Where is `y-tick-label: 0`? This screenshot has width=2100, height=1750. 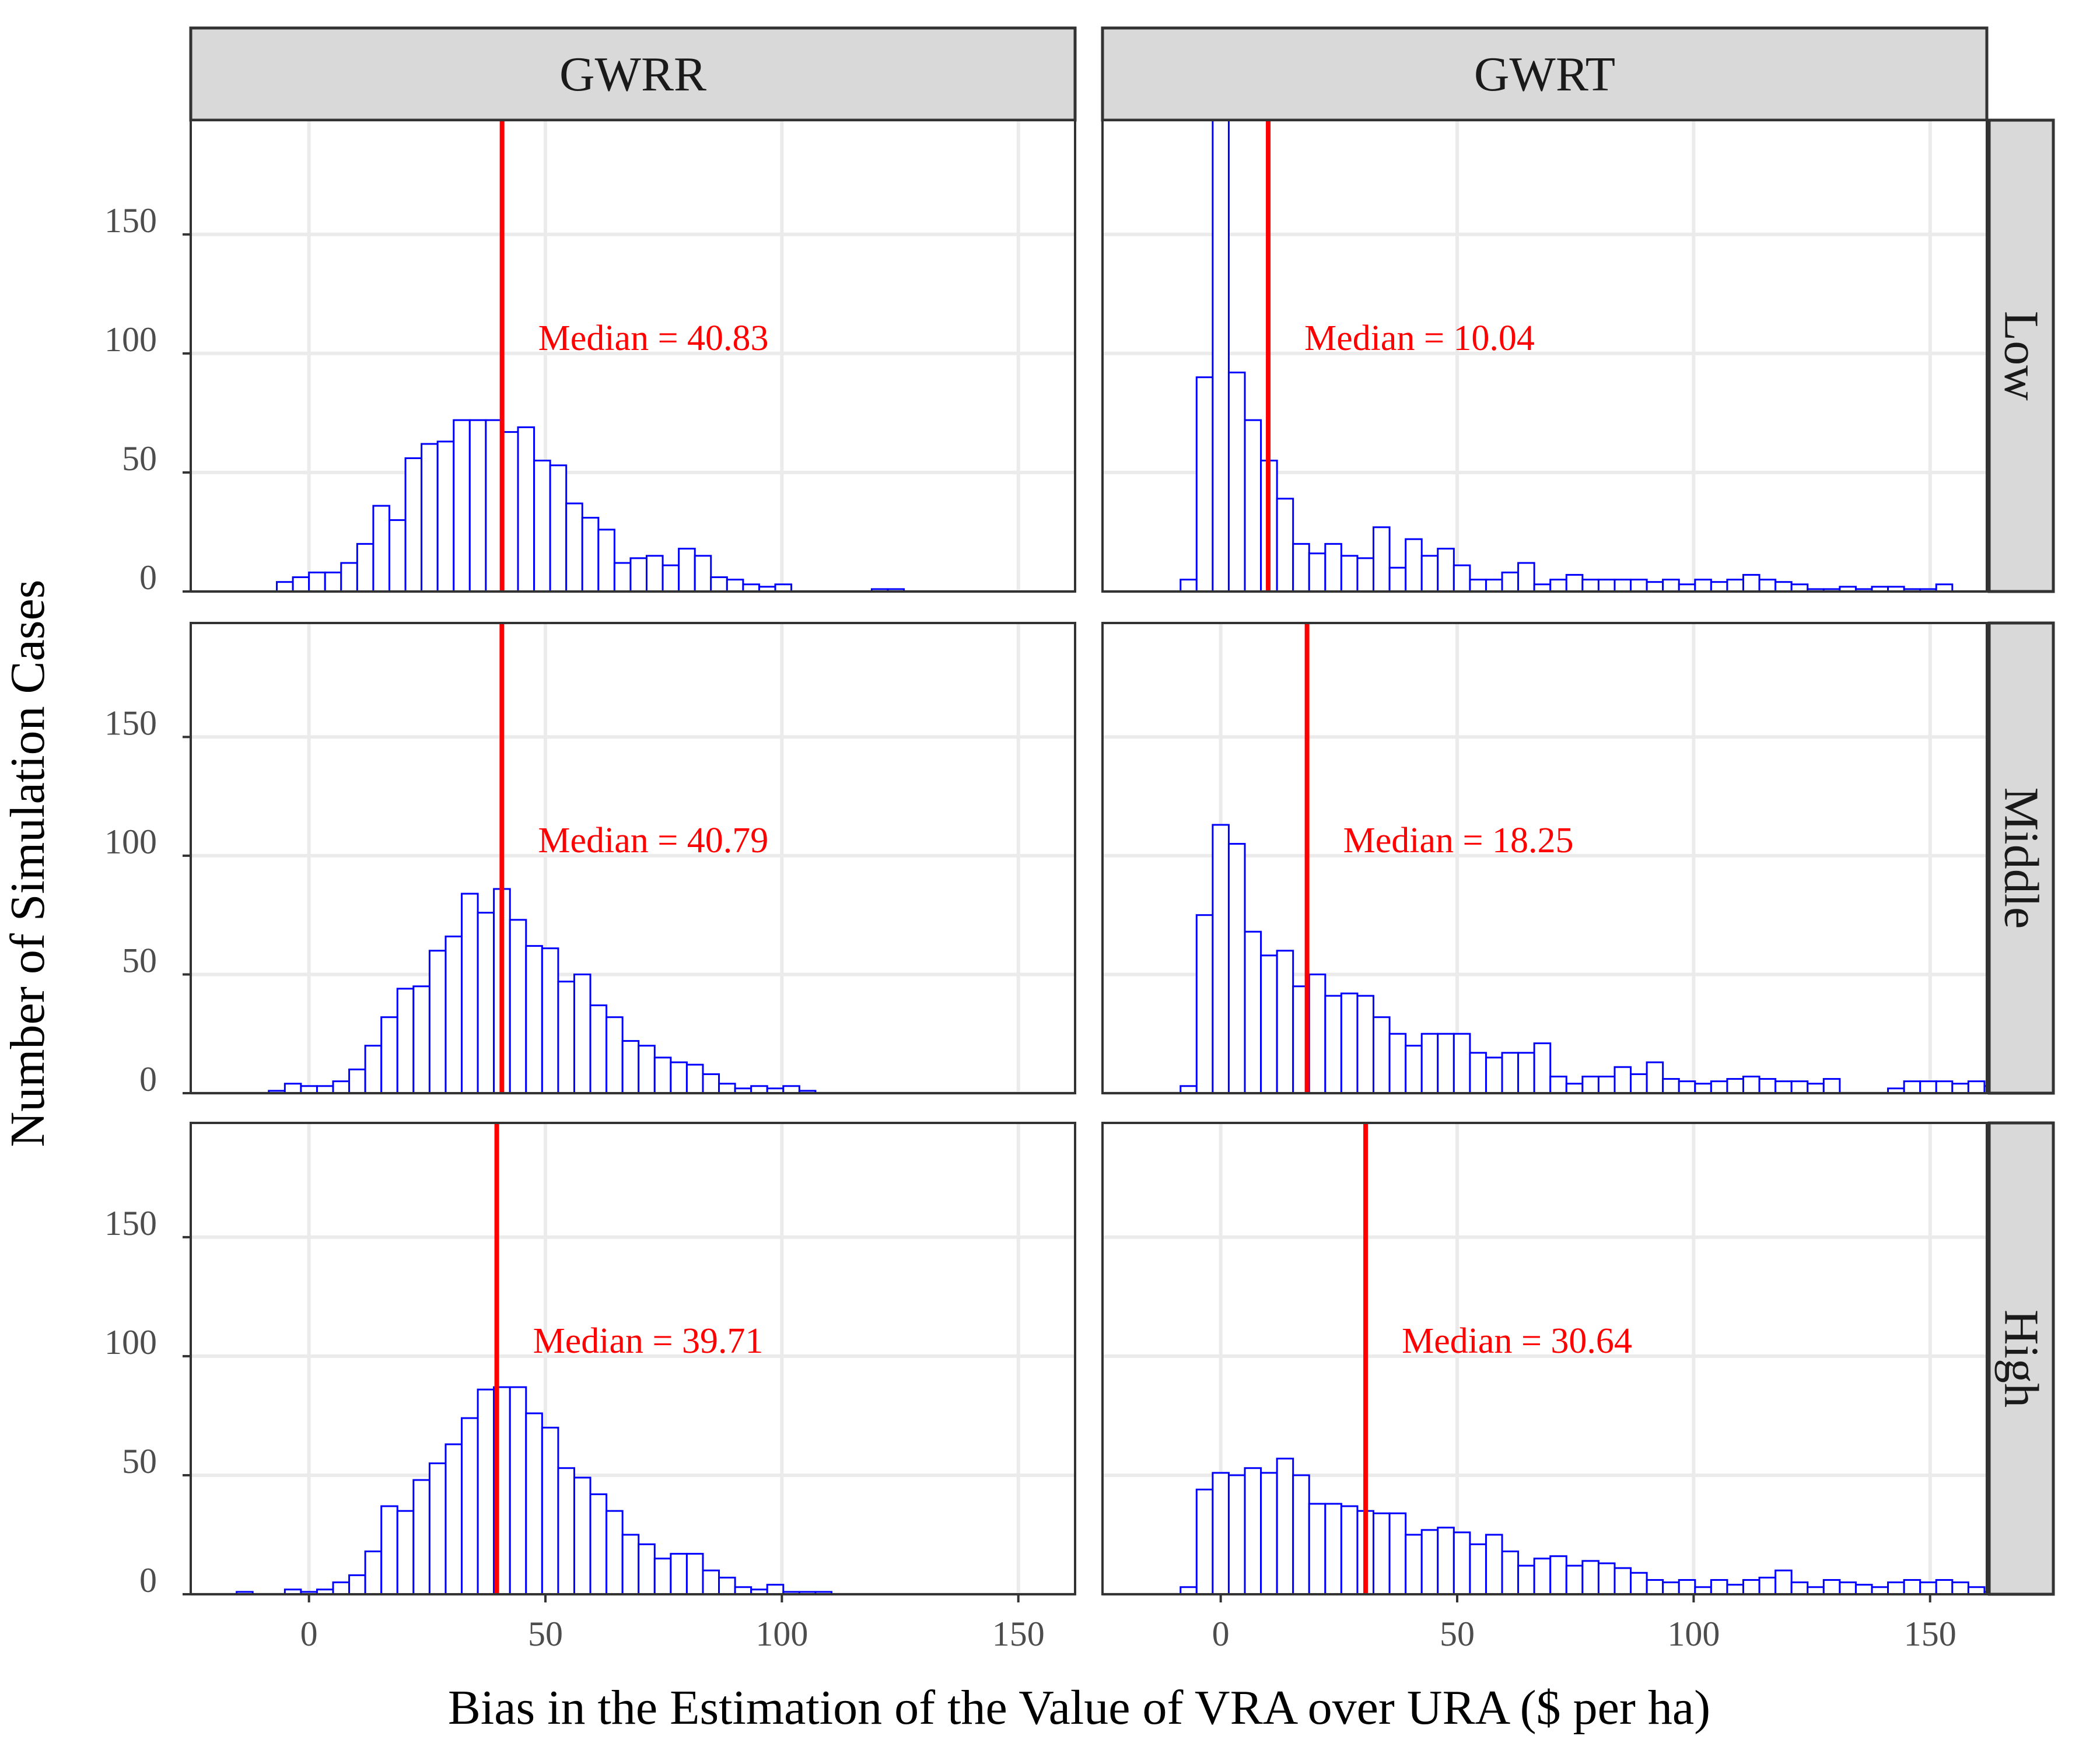
y-tick-label: 0 is located at coordinates (148, 1580).